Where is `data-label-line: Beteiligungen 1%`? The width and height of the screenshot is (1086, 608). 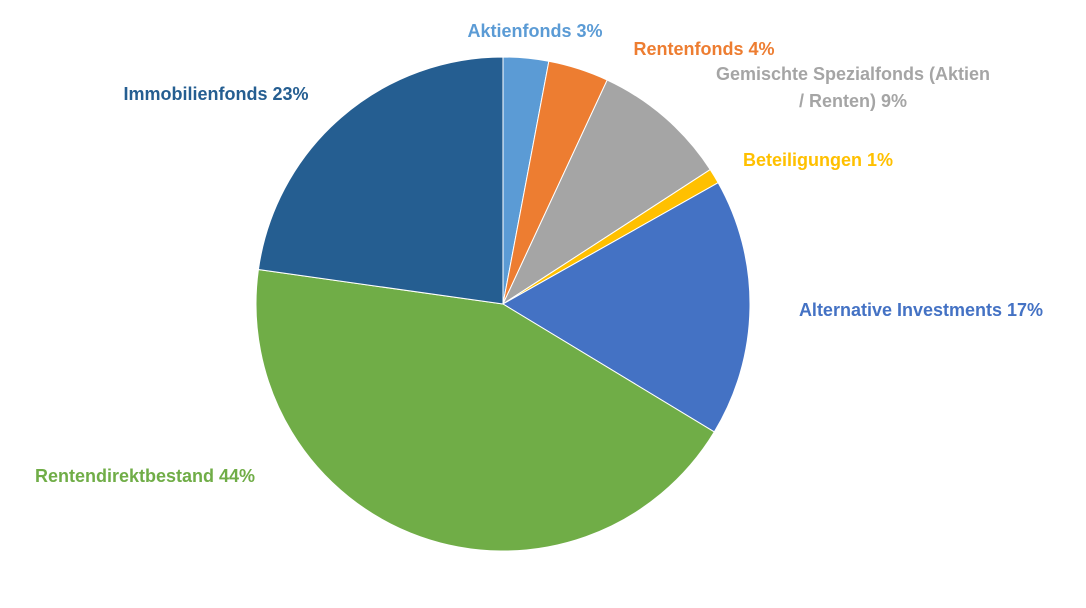 data-label-line: Beteiligungen 1% is located at coordinates (818, 160).